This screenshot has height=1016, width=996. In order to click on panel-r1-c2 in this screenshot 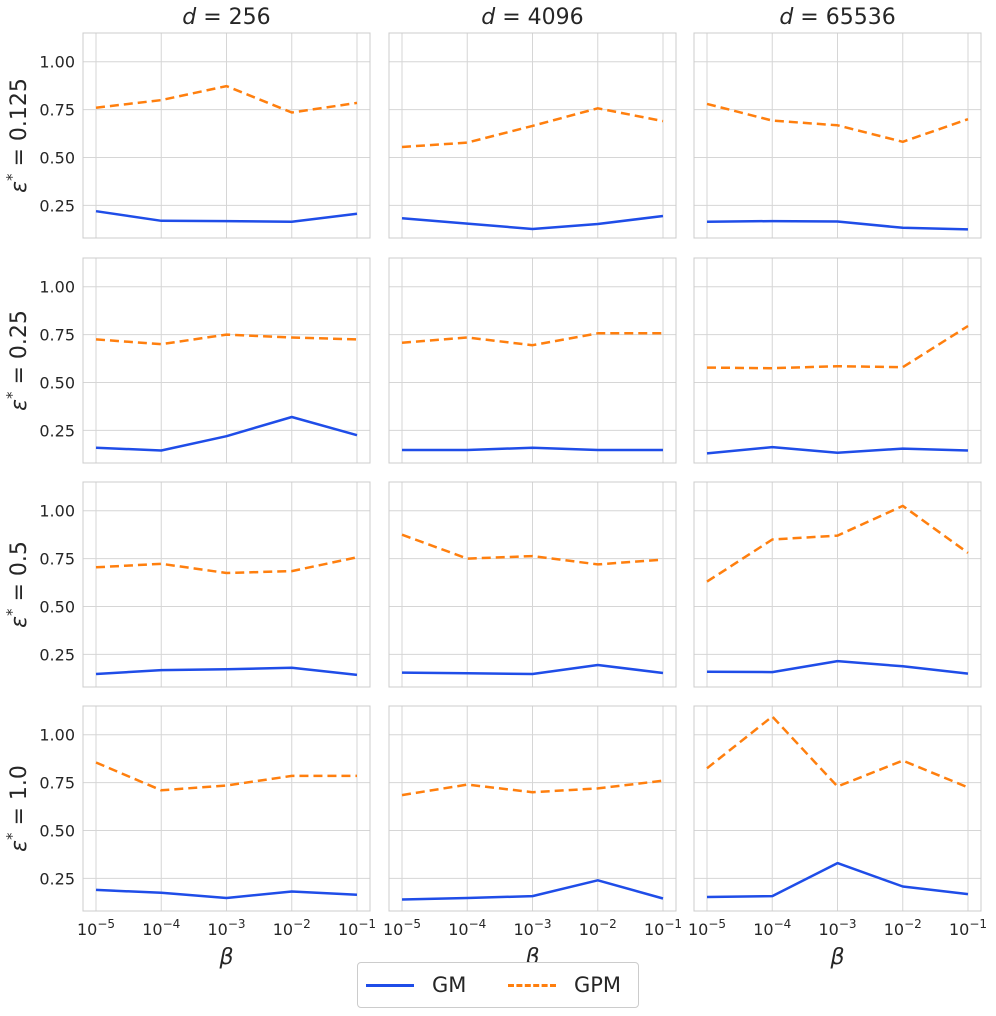, I will do `click(532, 135)`.